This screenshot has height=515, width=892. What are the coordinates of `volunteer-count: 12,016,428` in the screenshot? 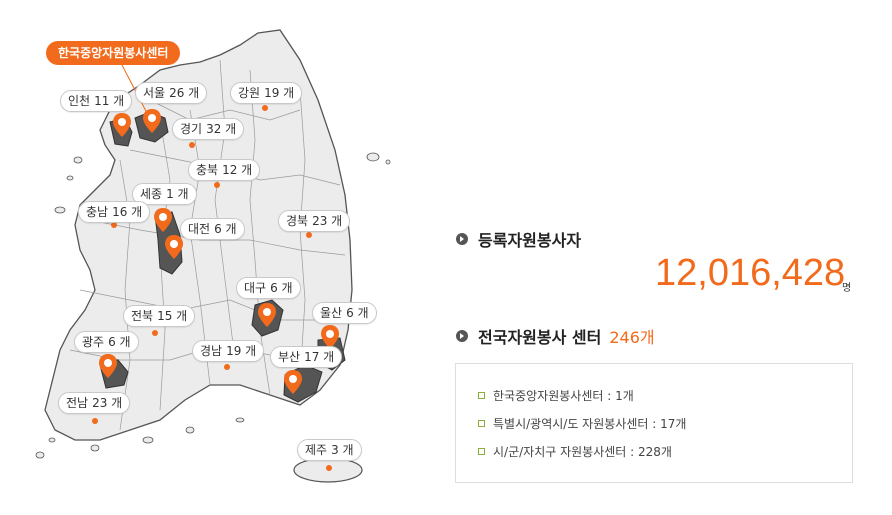 It's located at (750, 273).